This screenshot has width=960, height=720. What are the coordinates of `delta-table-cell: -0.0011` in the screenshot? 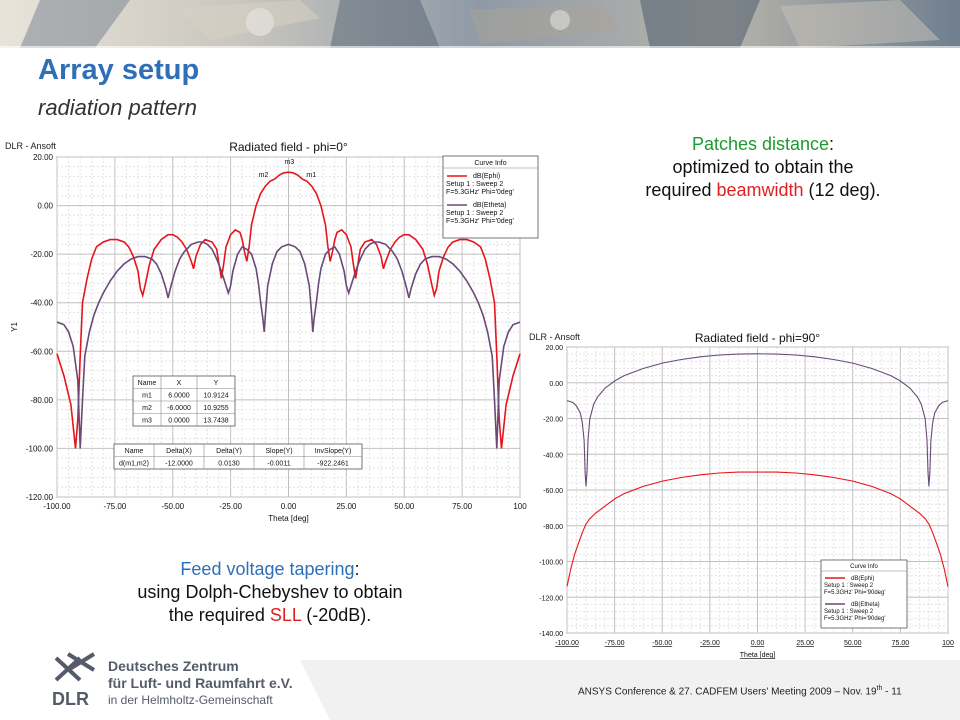 It's located at (278, 464).